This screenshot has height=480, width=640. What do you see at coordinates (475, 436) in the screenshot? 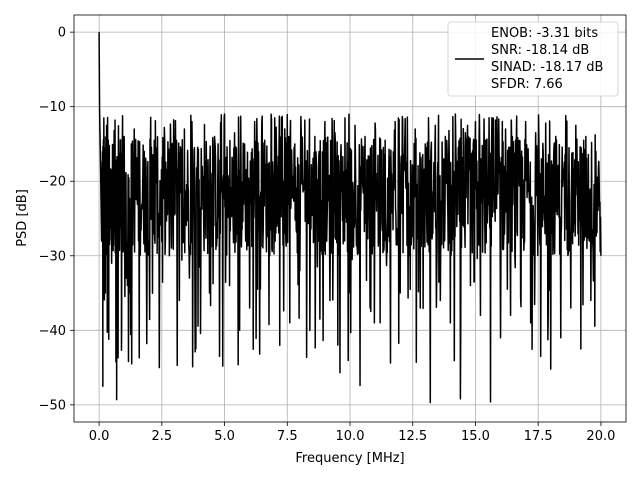
I see `x-tick-label: 15.0` at bounding box center [475, 436].